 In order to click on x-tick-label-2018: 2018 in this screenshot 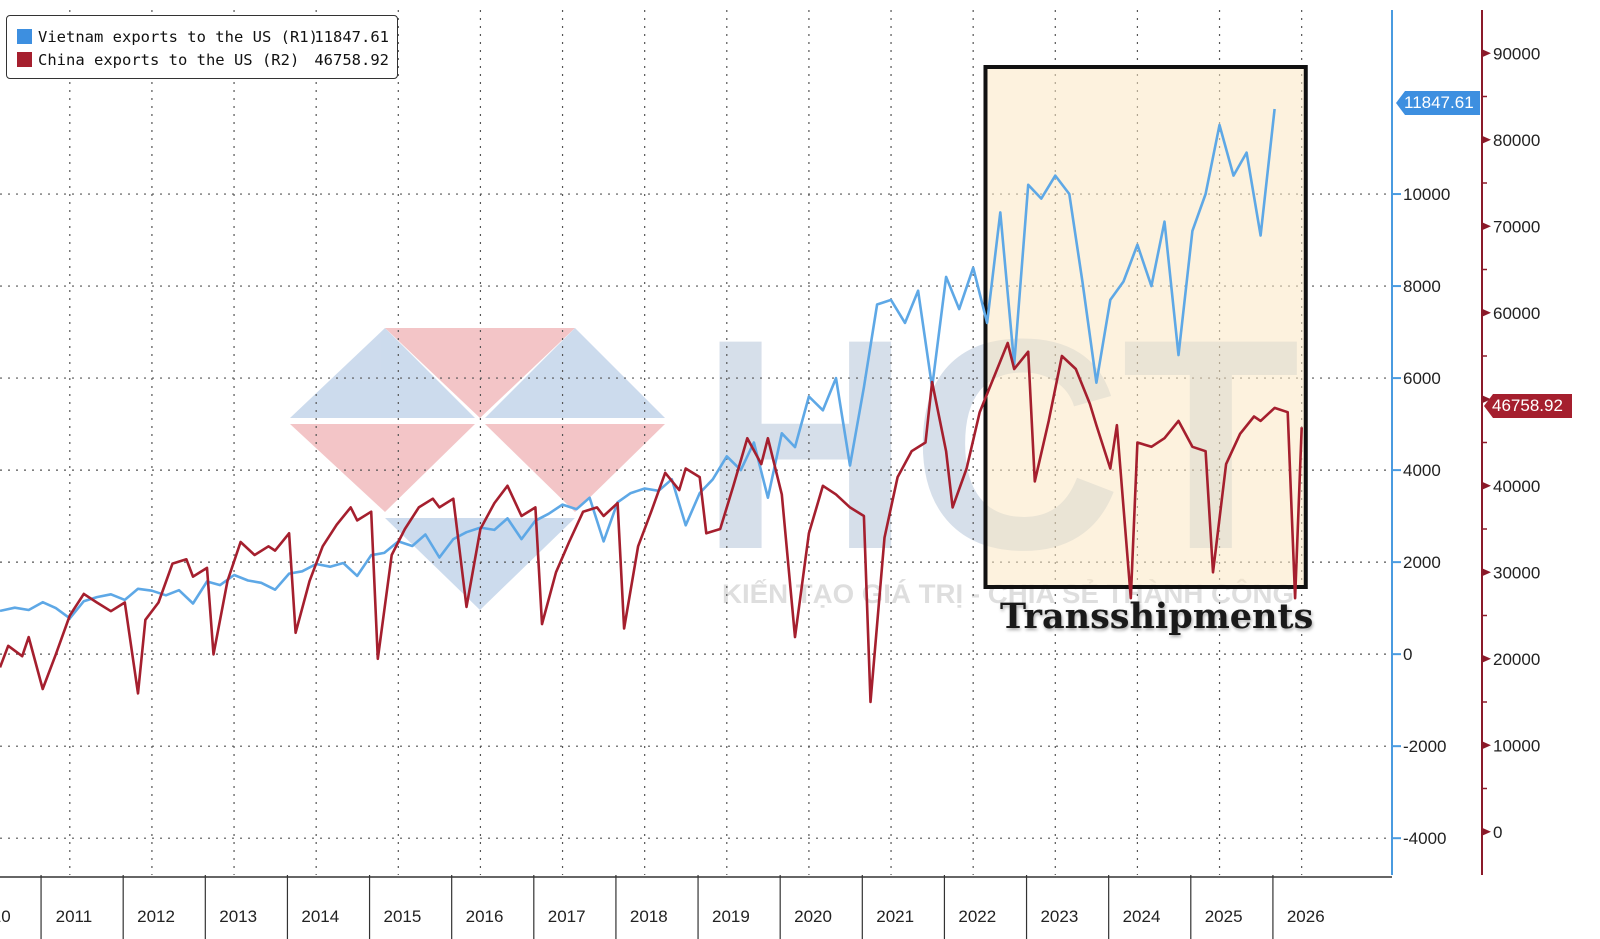, I will do `click(649, 916)`.